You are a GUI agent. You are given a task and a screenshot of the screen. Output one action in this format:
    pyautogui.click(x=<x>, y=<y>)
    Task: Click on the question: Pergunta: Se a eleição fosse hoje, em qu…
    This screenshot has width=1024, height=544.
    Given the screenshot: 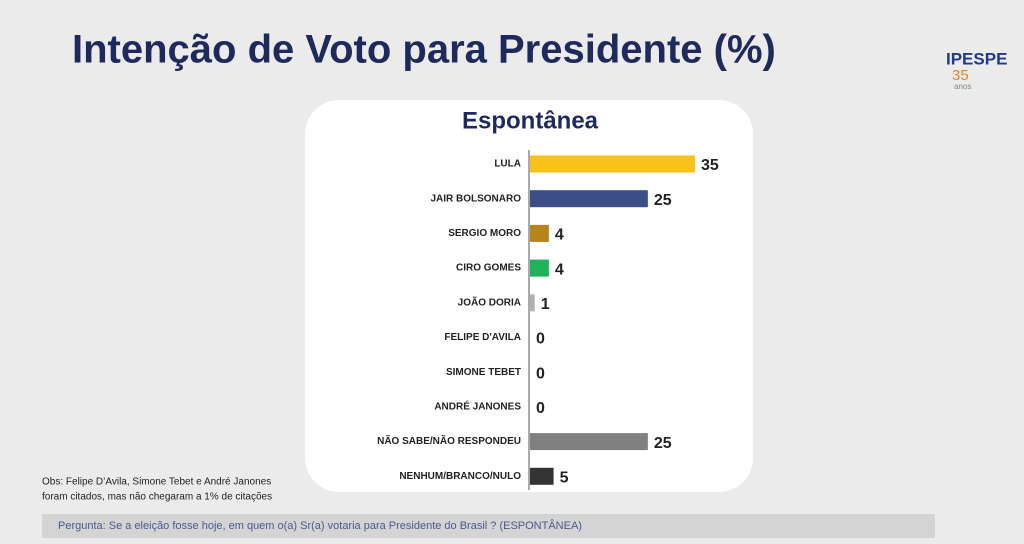 What is the action you would take?
    pyautogui.click(x=320, y=525)
    